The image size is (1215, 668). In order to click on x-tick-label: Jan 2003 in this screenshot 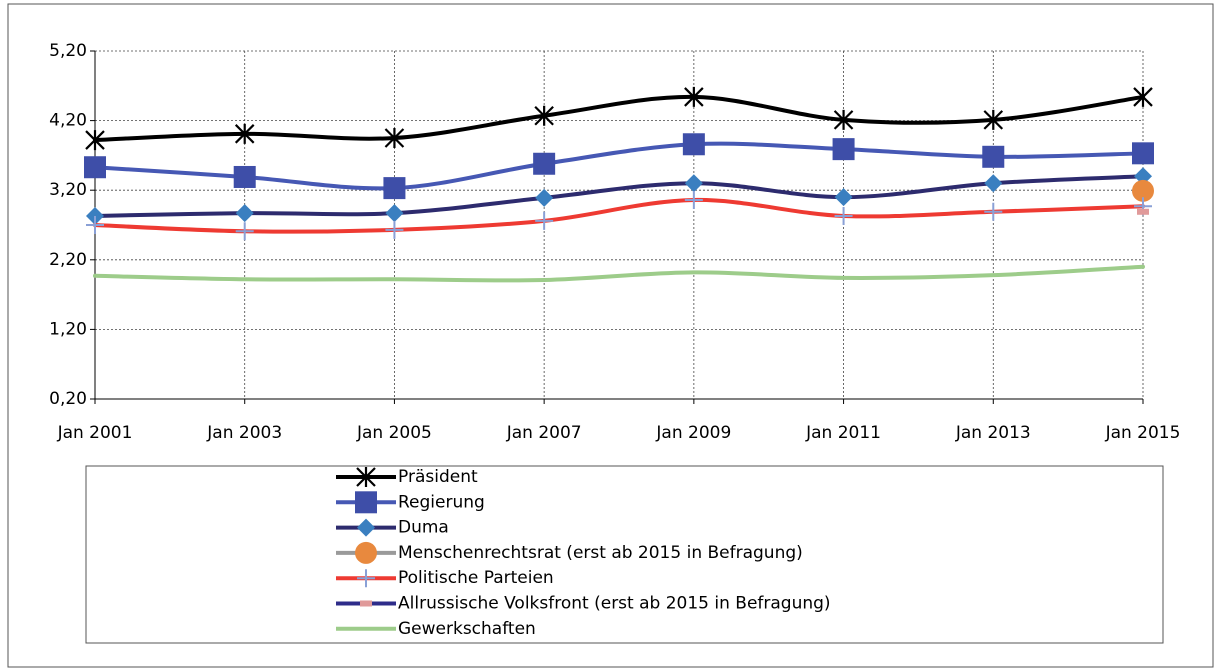, I will do `click(244, 433)`.